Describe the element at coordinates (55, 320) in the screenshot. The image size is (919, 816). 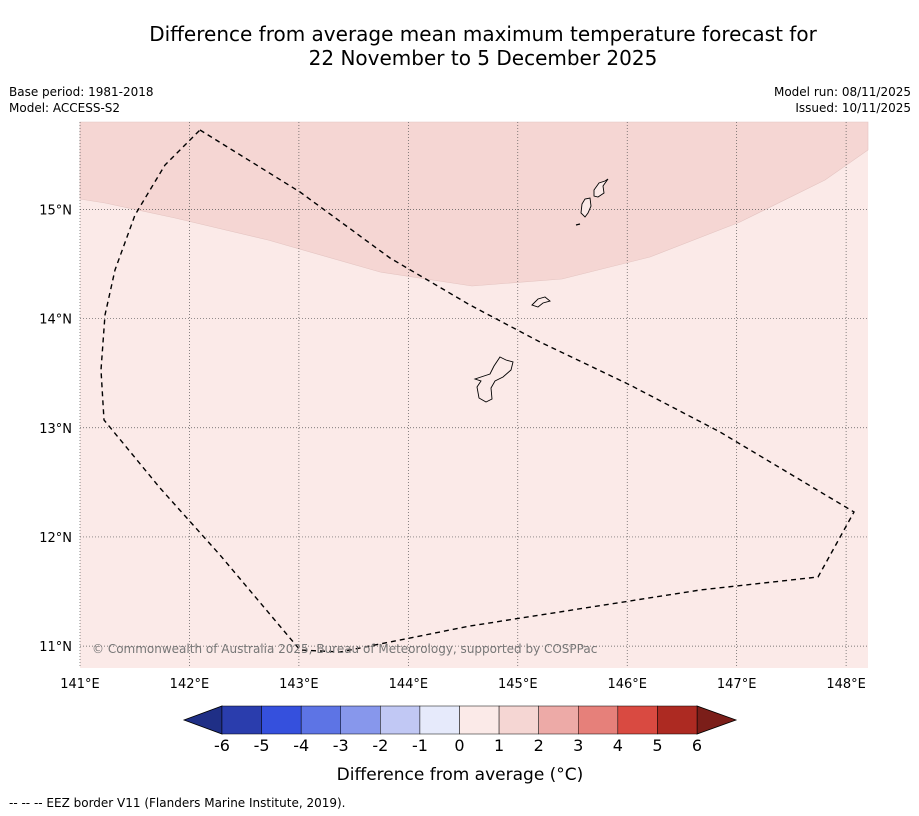
I see `latitude-tick-label: 14°N` at that location.